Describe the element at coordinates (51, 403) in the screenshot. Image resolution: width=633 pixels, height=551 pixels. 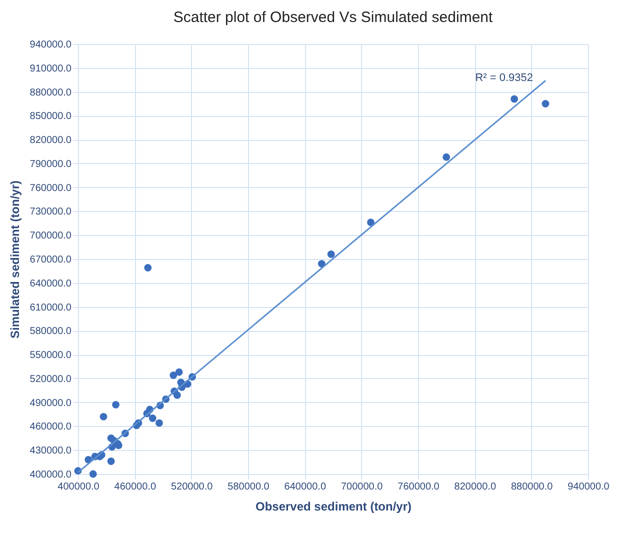
I see `y-tick-label: 490000.0` at that location.